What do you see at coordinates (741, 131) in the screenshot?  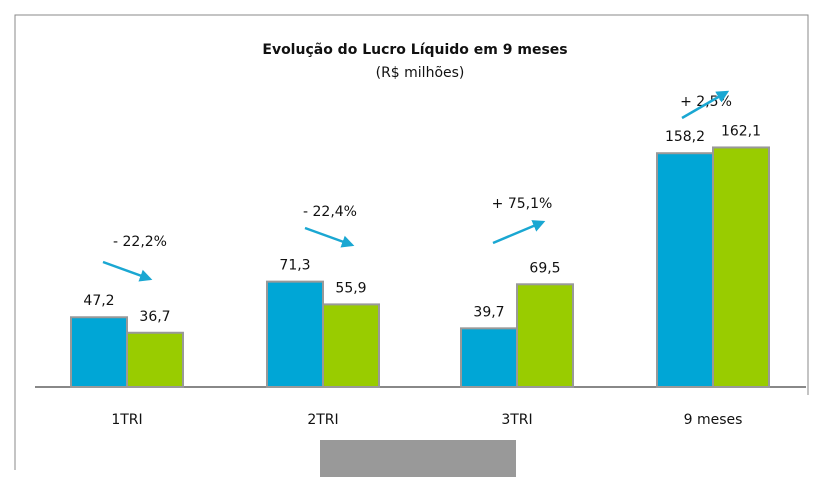 I see `data-label: 162,1` at bounding box center [741, 131].